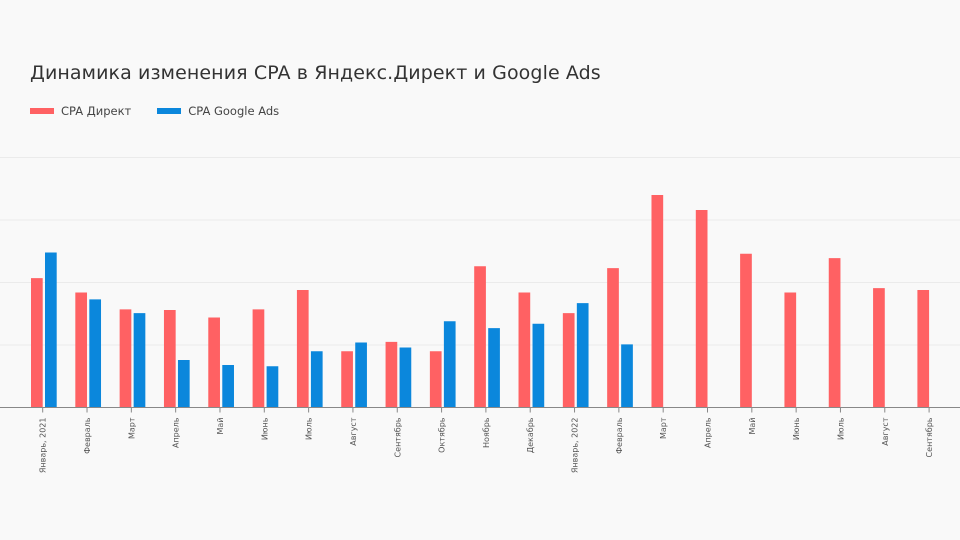 This screenshot has width=960, height=540. I want to click on legend-label-google: CPA Google Ads, so click(234, 111).